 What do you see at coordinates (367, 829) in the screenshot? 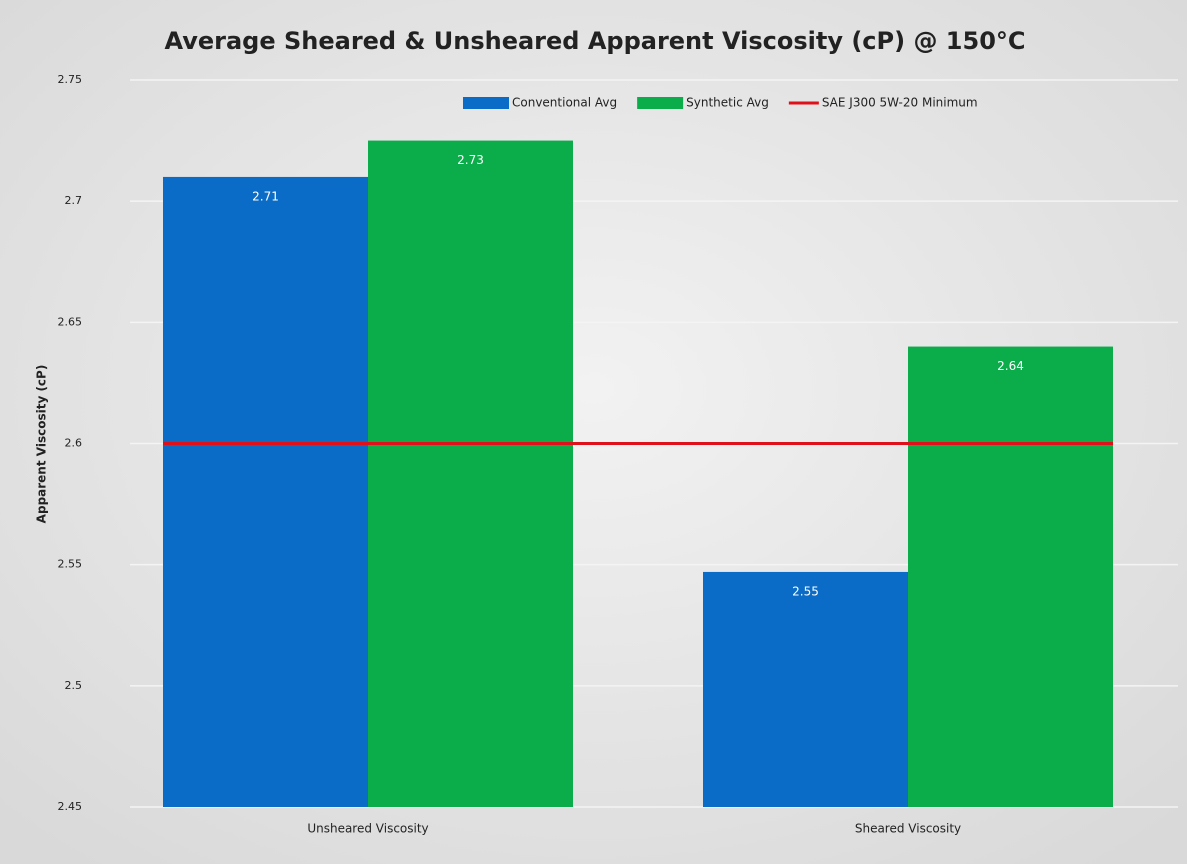
I see `x-tick-label: Unsheared Viscosity` at bounding box center [367, 829].